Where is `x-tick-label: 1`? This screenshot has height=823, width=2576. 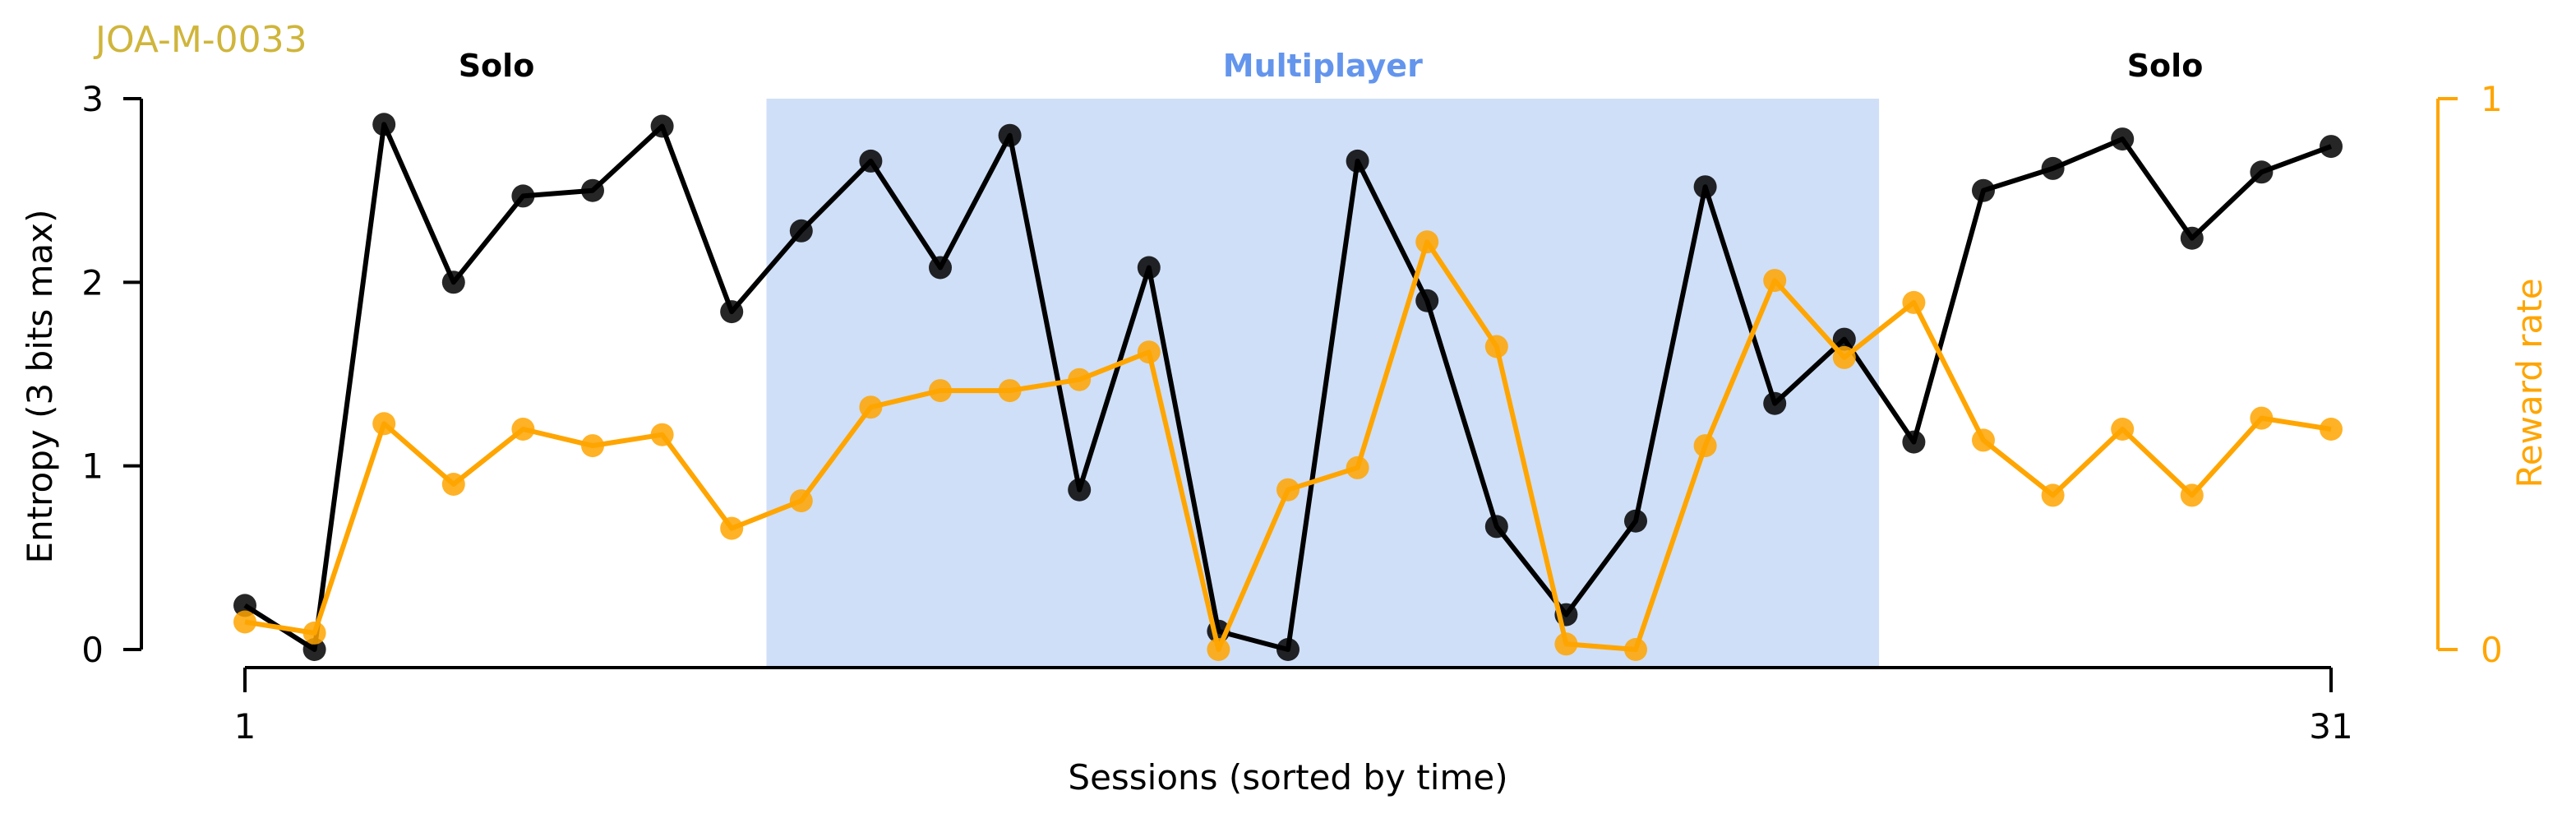
x-tick-label: 1 is located at coordinates (245, 726).